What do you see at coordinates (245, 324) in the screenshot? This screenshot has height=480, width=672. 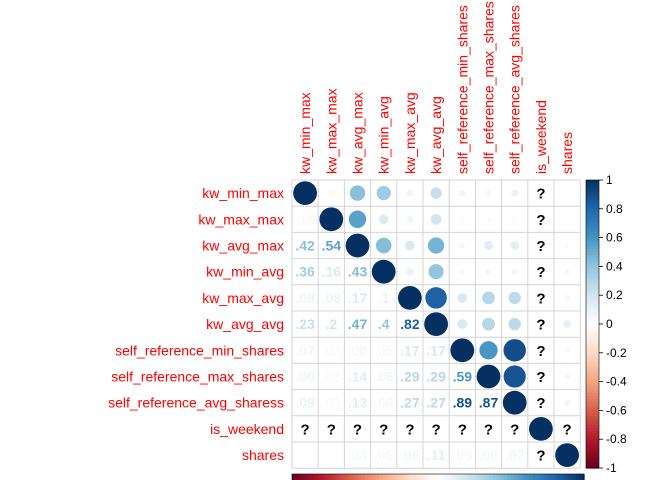 I see `row-label: kw_avg_avg` at bounding box center [245, 324].